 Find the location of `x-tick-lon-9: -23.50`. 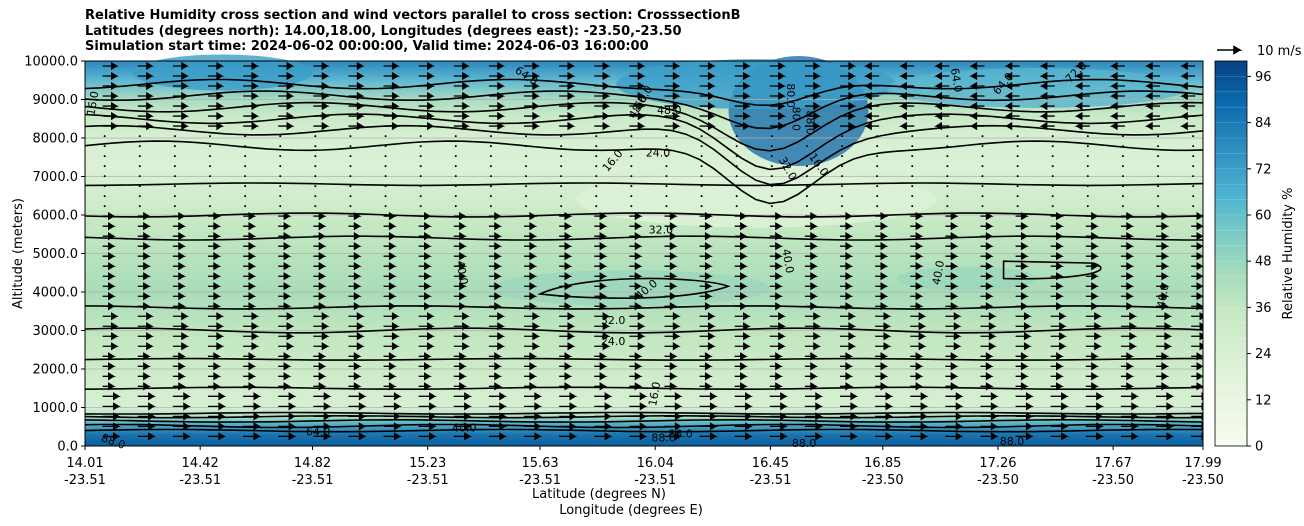

x-tick-lon-9: -23.50 is located at coordinates (1113, 480).